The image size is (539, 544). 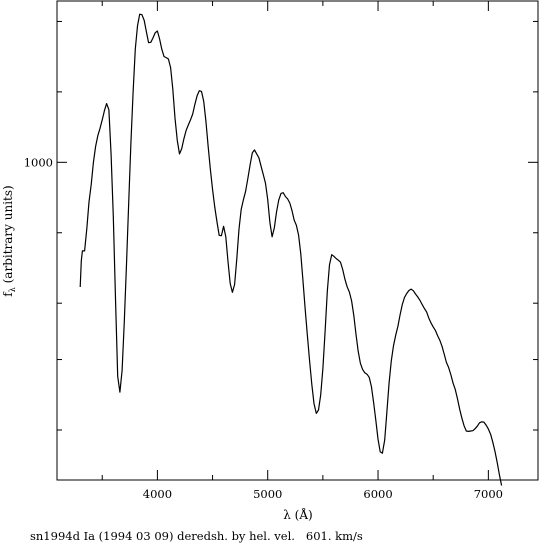 What do you see at coordinates (488, 494) in the screenshot?
I see `x-tick-label: 7000` at bounding box center [488, 494].